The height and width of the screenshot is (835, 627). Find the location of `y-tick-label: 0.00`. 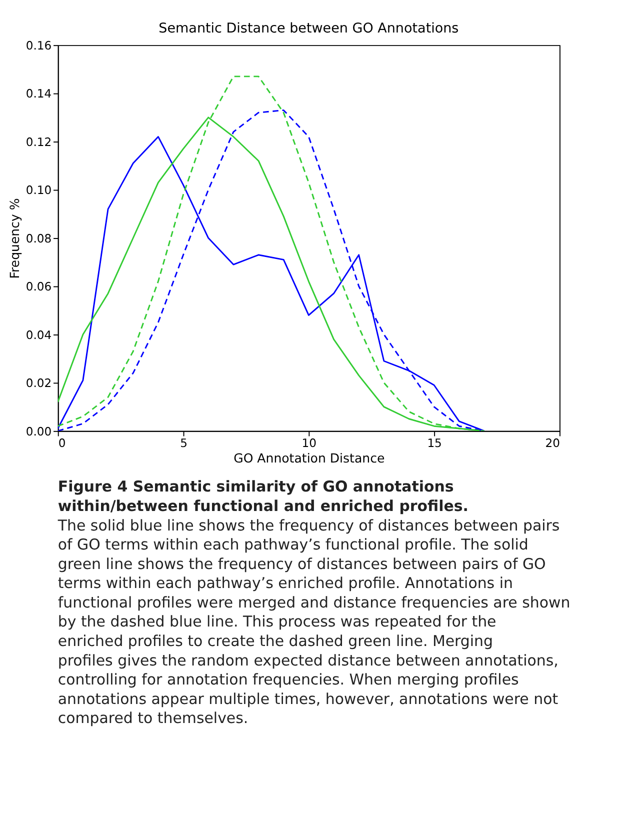

y-tick-label: 0.00 is located at coordinates (39, 431).